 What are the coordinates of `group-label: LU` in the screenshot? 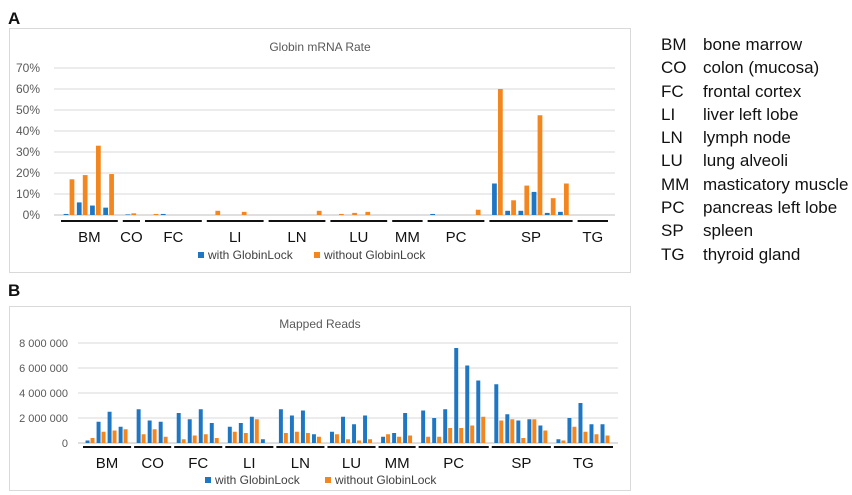 It's located at (358, 237).